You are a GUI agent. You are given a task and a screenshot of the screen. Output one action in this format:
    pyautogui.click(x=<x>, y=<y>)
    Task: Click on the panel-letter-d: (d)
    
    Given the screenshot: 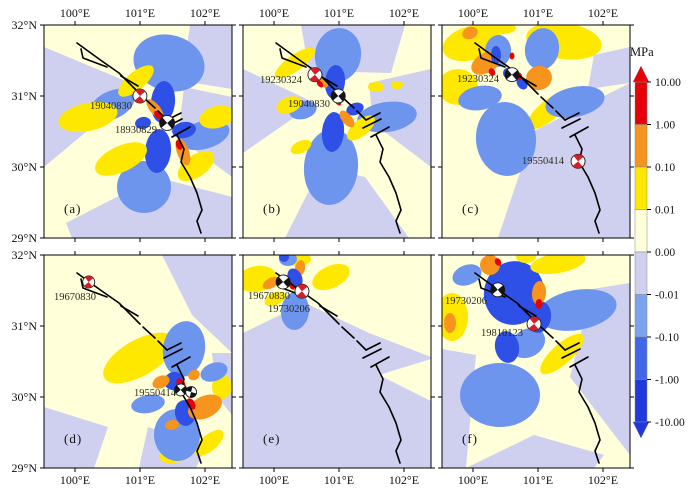 What is the action you would take?
    pyautogui.click(x=73, y=438)
    